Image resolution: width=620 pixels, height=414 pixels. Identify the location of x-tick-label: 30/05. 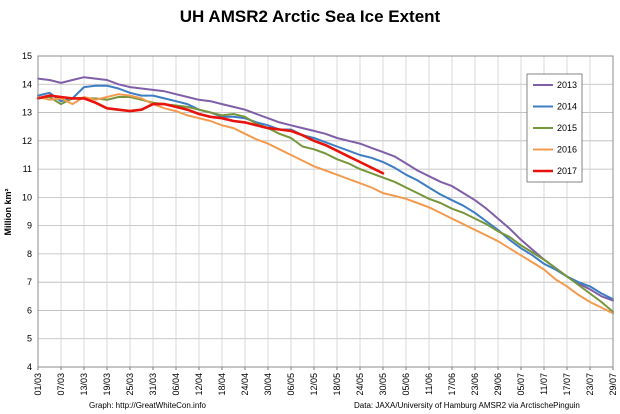
(383, 384).